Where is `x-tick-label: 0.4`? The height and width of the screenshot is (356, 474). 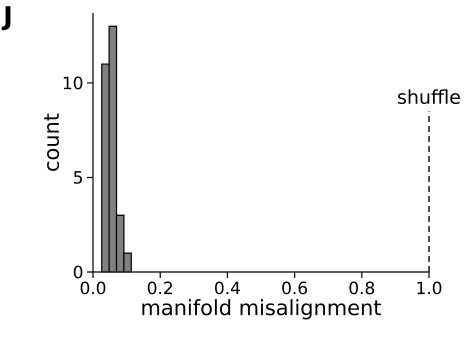
x-tick-label: 0.4 is located at coordinates (227, 288).